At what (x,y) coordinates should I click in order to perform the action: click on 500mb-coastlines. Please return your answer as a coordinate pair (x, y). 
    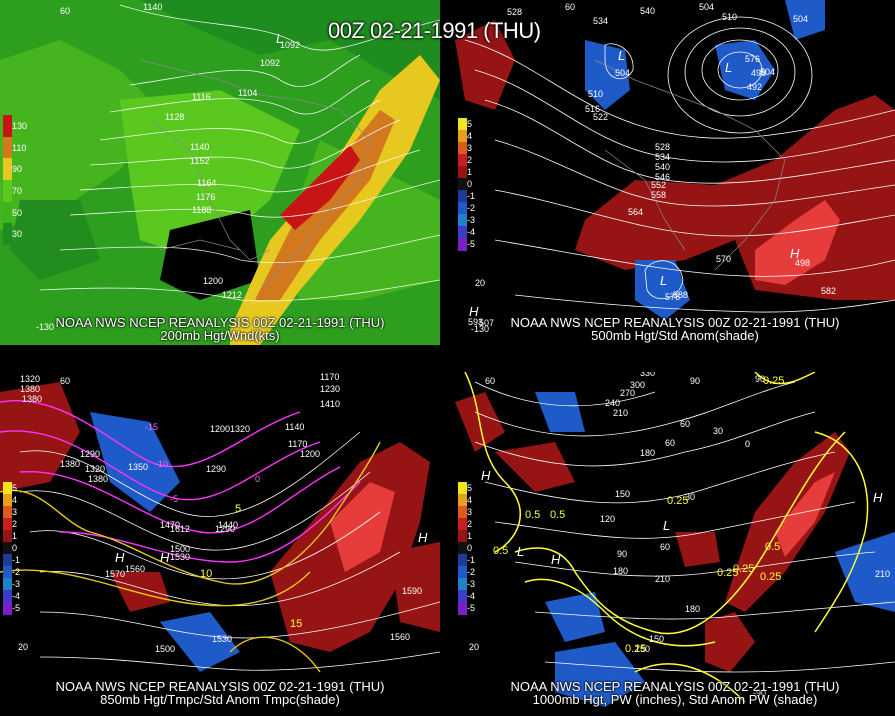
    Looking at the image, I should click on (690, 165).